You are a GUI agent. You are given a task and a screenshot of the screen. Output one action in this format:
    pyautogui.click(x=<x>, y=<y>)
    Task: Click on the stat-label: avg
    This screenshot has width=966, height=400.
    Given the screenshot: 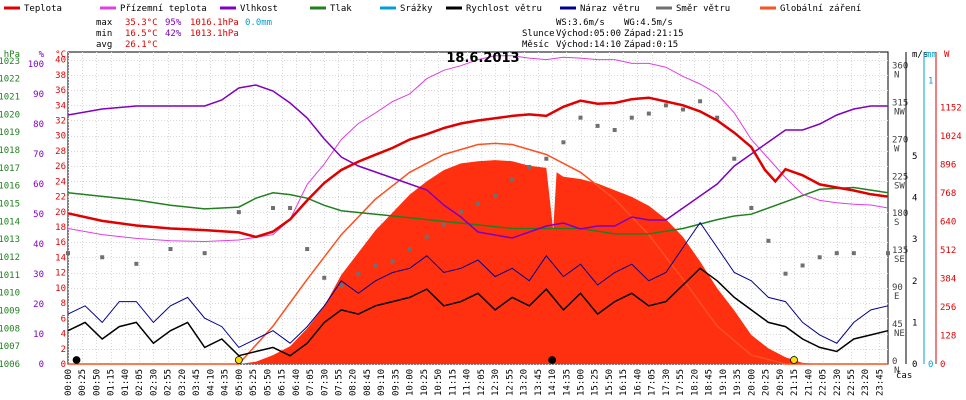 What is the action you would take?
    pyautogui.click(x=104, y=45)
    